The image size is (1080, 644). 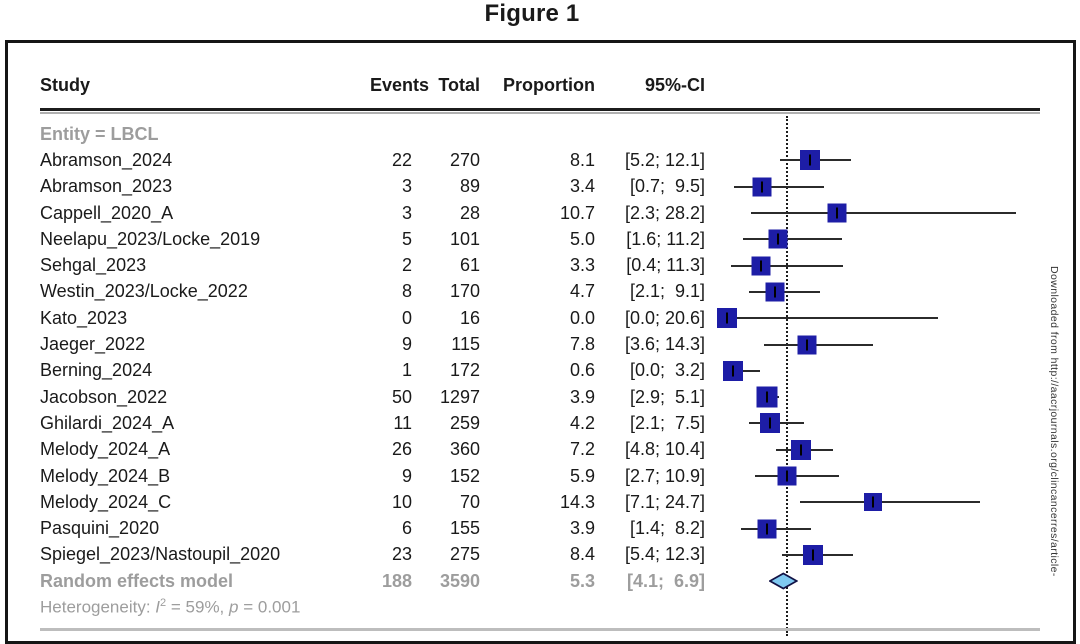 I want to click on ci-value: [7.1; 24.7], so click(x=664, y=501).